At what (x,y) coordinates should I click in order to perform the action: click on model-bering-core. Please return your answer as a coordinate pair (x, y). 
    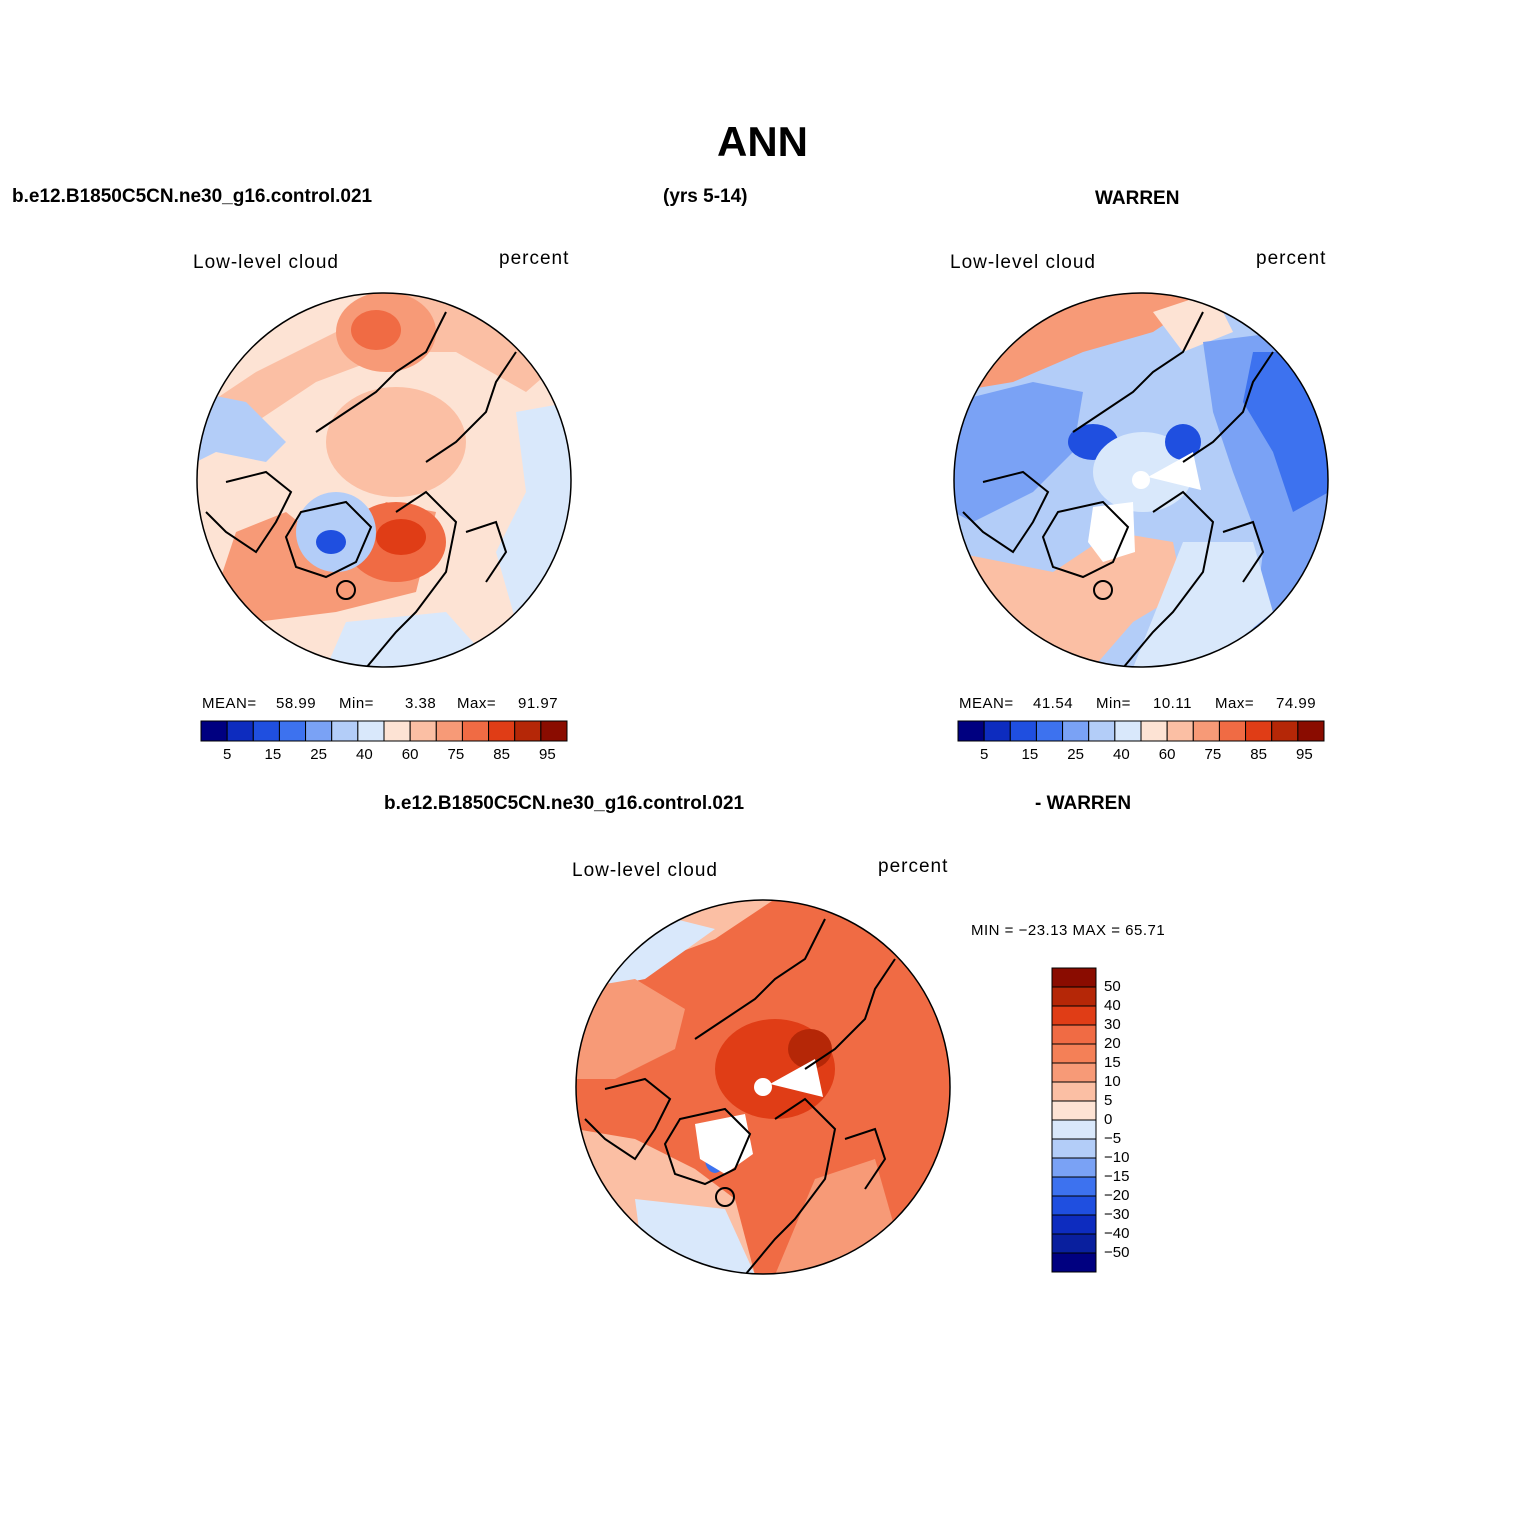
    Looking at the image, I should click on (376, 330).